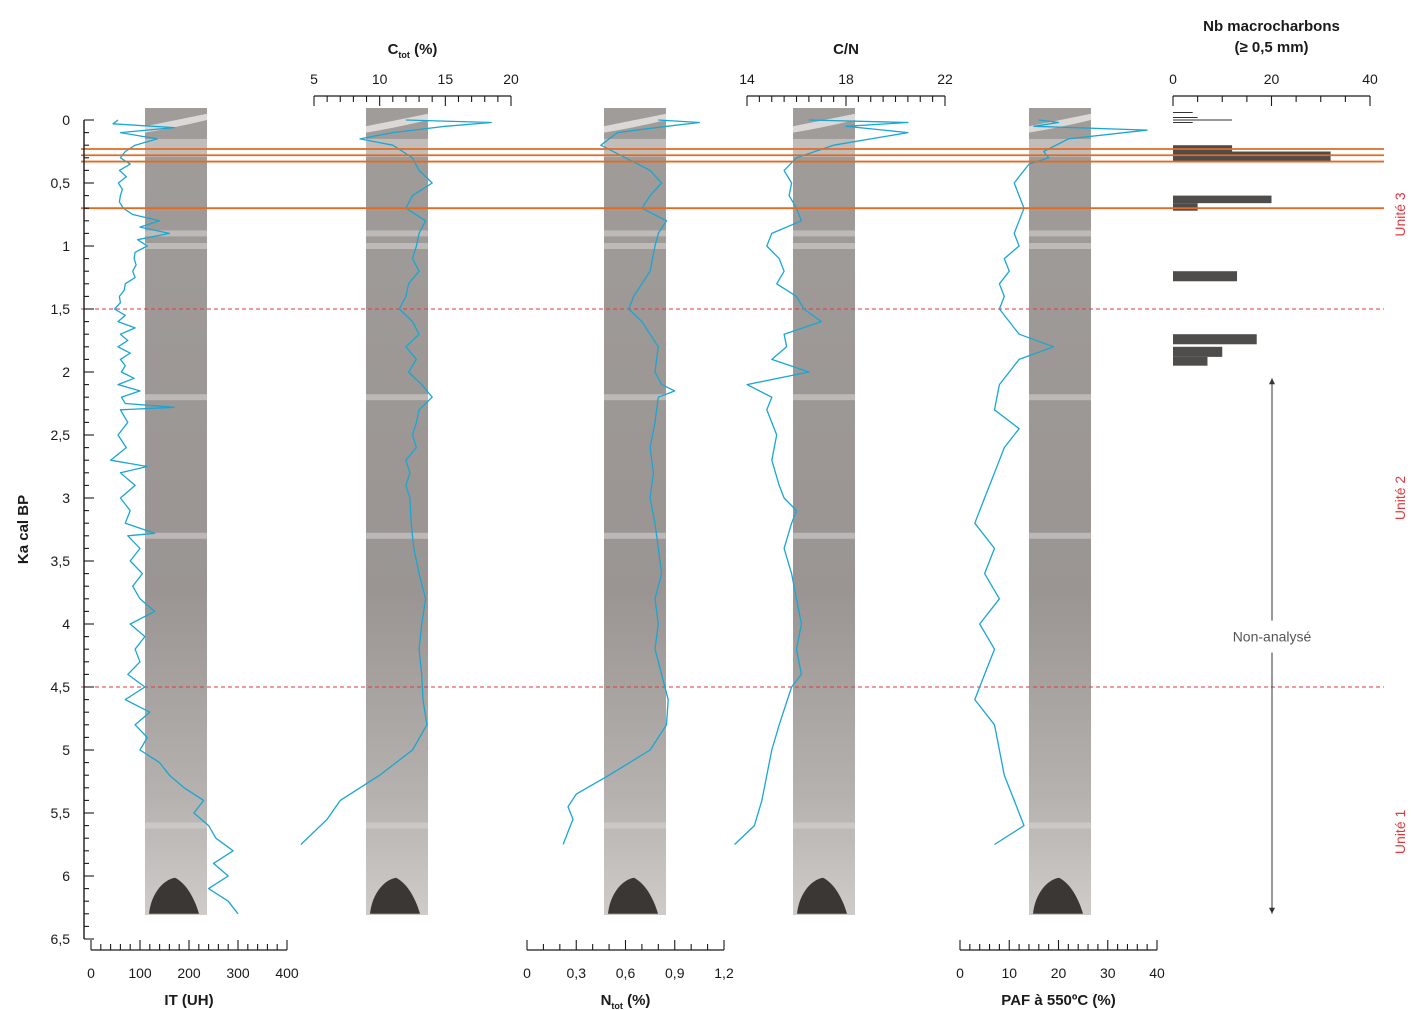  What do you see at coordinates (960, 973) in the screenshot?
I see `x-tick-label-paf: 0` at bounding box center [960, 973].